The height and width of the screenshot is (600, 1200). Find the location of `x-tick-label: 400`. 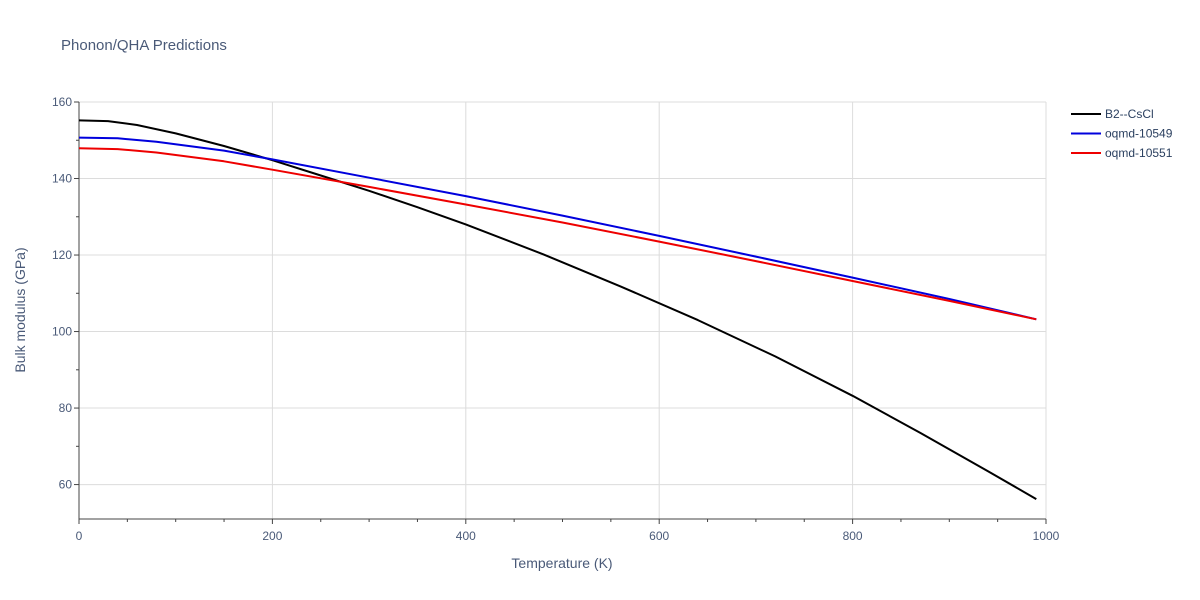

x-tick-label: 400 is located at coordinates (466, 536).